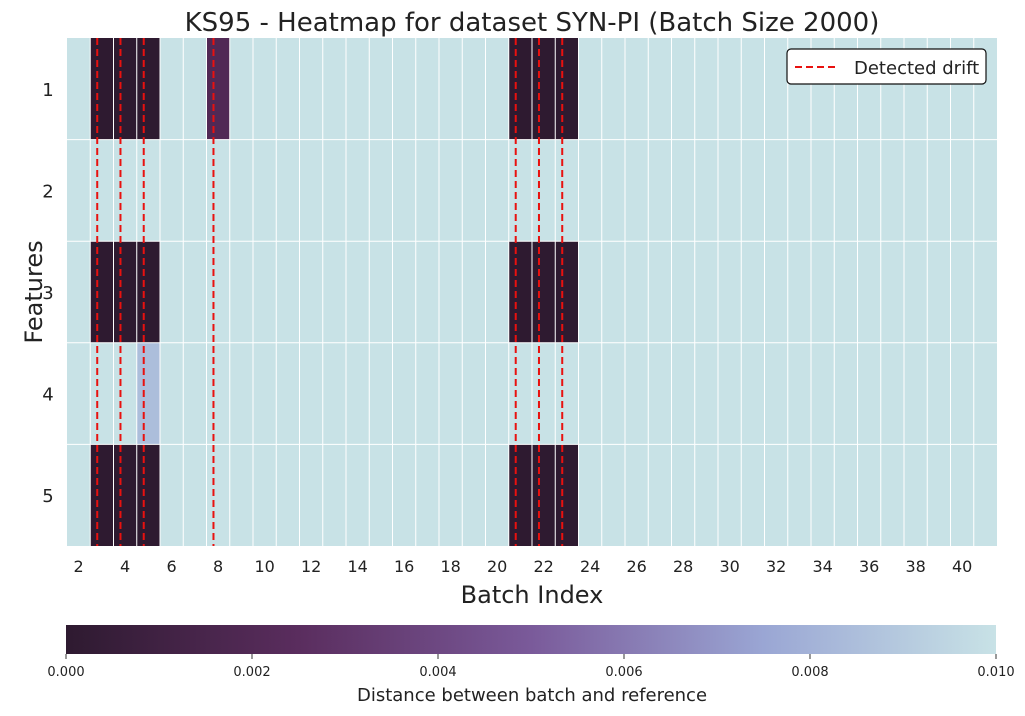  What do you see at coordinates (523, 566) in the screenshot?
I see `x-axis-ticks: 2 4 6 8 10 12 14 16 18 20 22 24 26 28 30 32 34 36 38 40` at bounding box center [523, 566].